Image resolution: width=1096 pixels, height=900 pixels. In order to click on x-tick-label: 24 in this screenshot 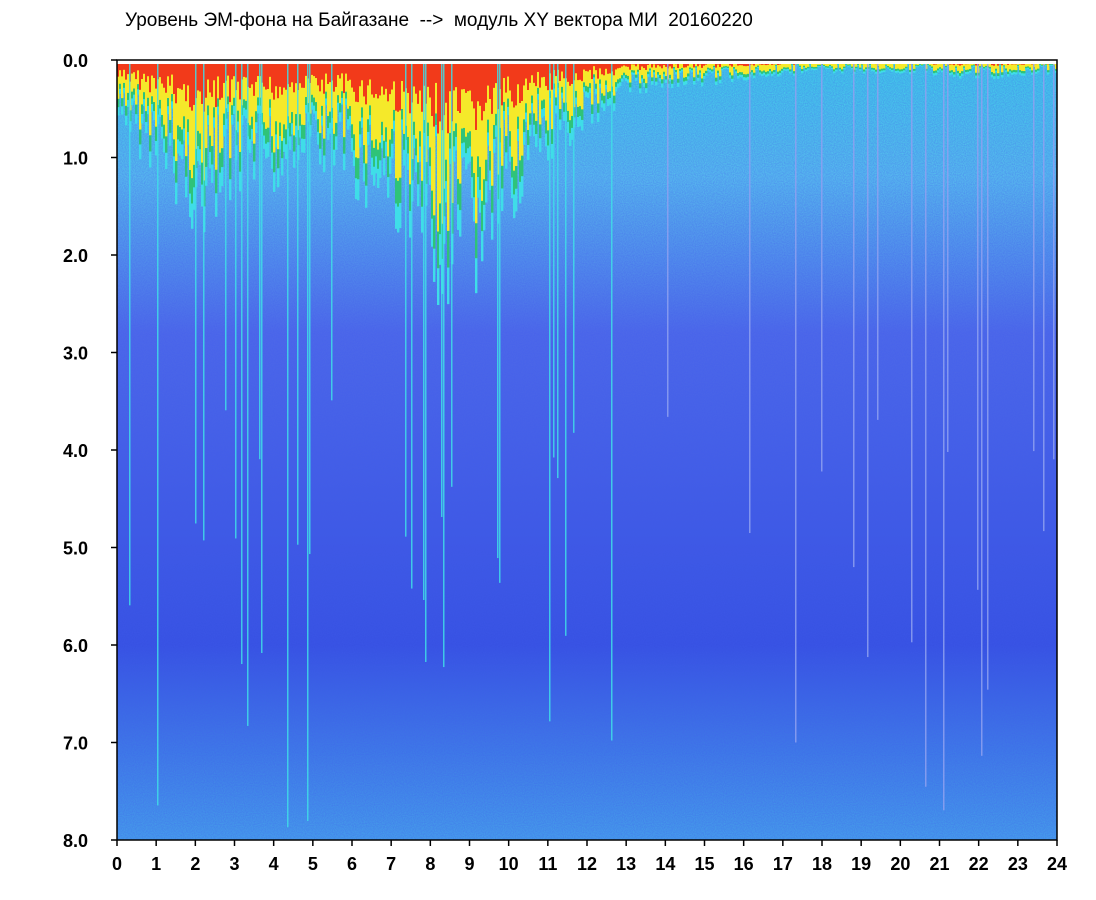, I will do `click(1057, 864)`.